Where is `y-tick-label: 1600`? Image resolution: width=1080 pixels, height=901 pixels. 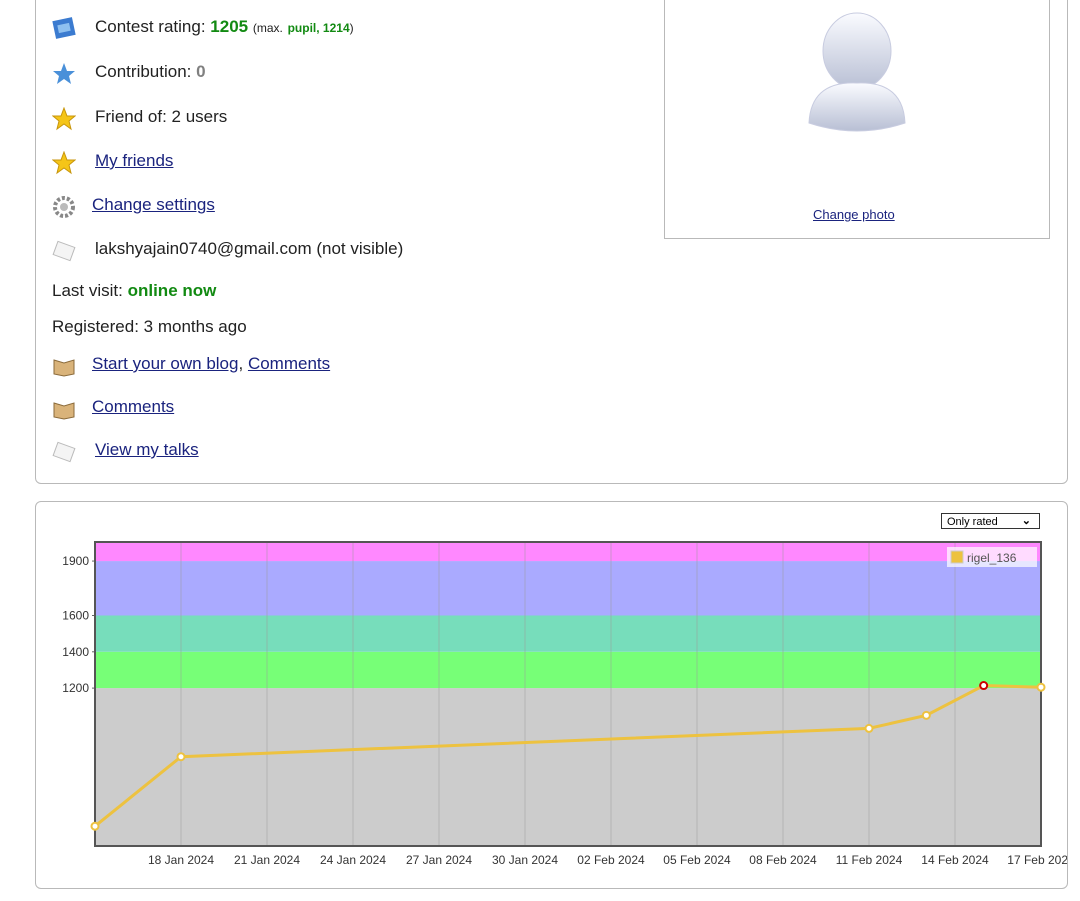
y-tick-label: 1600 is located at coordinates (75, 616).